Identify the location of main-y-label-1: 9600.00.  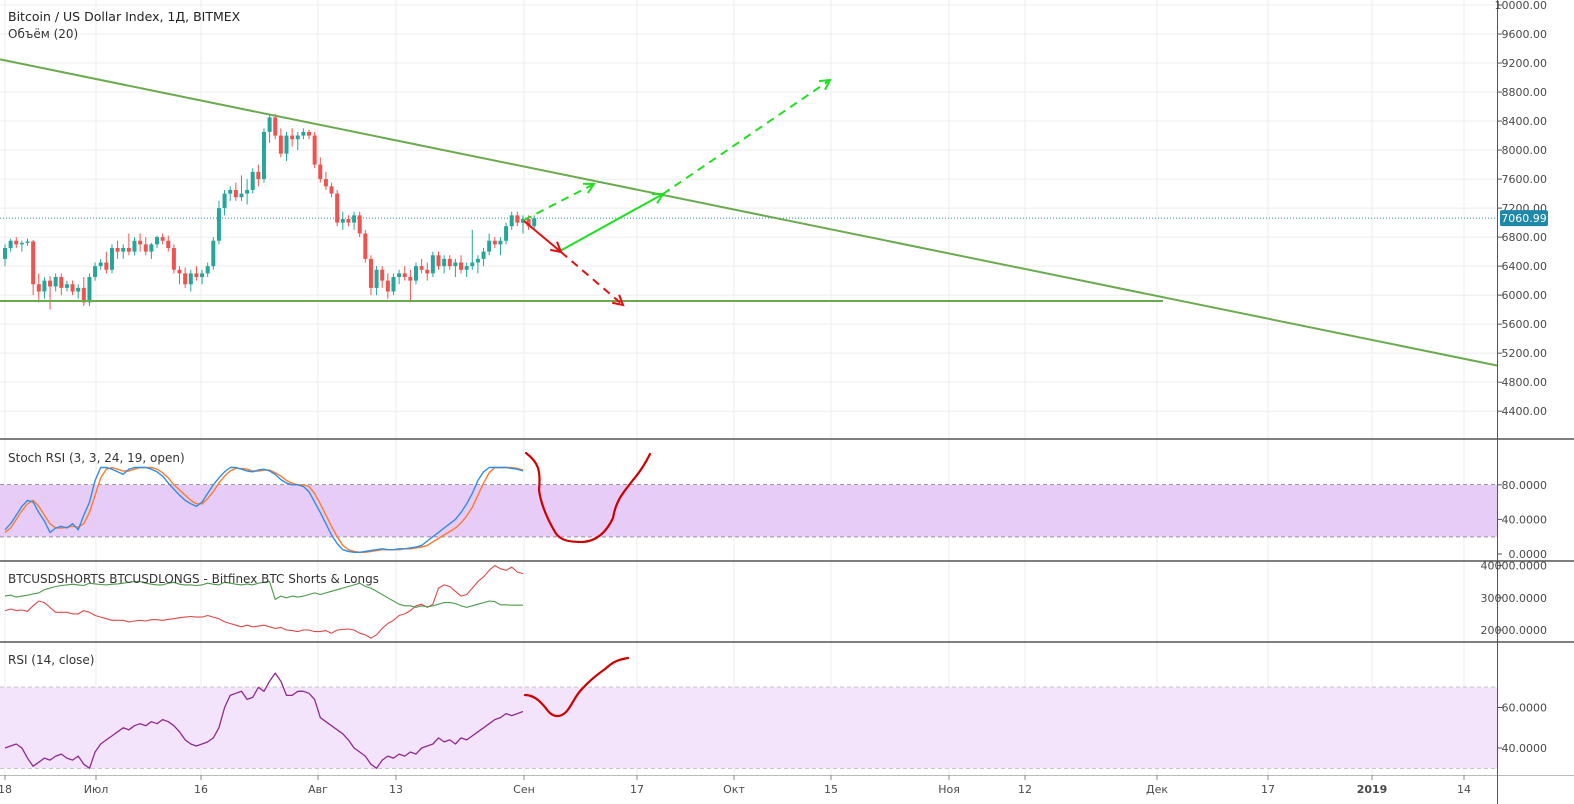
(1525, 34).